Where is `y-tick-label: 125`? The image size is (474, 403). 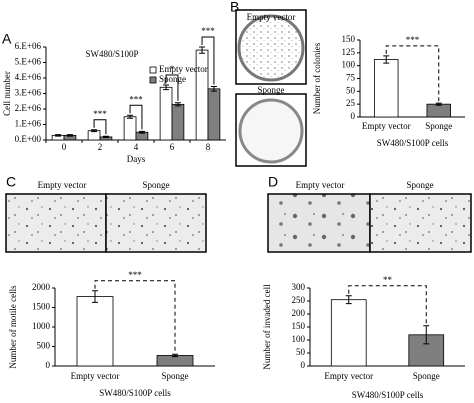
y-tick-label: 125 is located at coordinates (349, 52).